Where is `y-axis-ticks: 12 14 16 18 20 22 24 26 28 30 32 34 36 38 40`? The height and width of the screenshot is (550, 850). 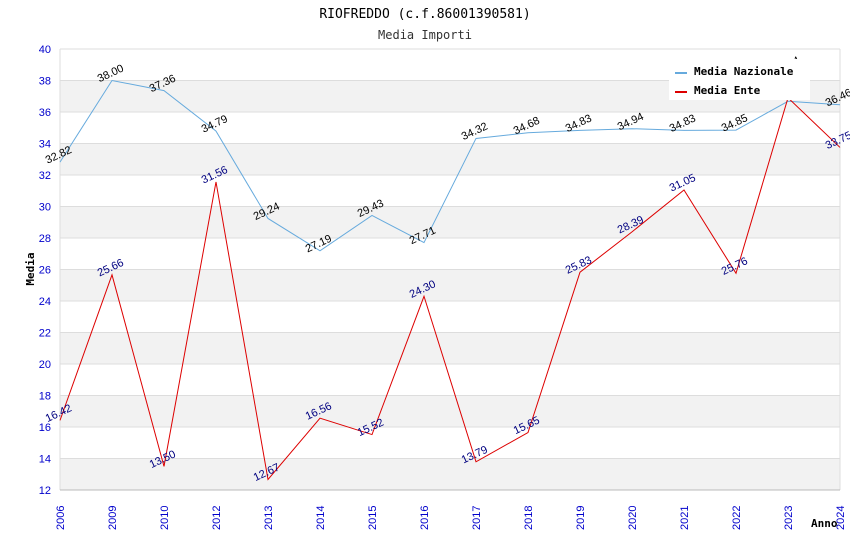
y-axis-ticks: 12 14 16 18 20 22 24 26 28 30 32 34 36 38 40 is located at coordinates (45, 270).